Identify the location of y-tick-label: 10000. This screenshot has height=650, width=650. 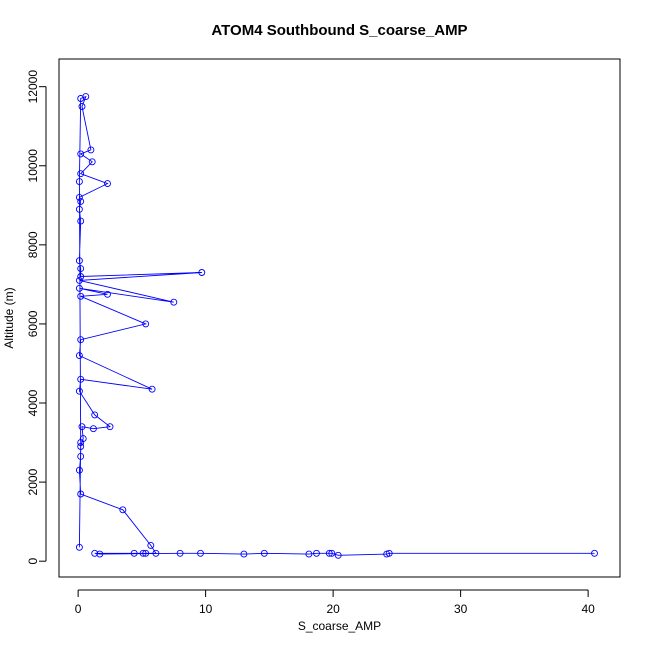
(33, 166).